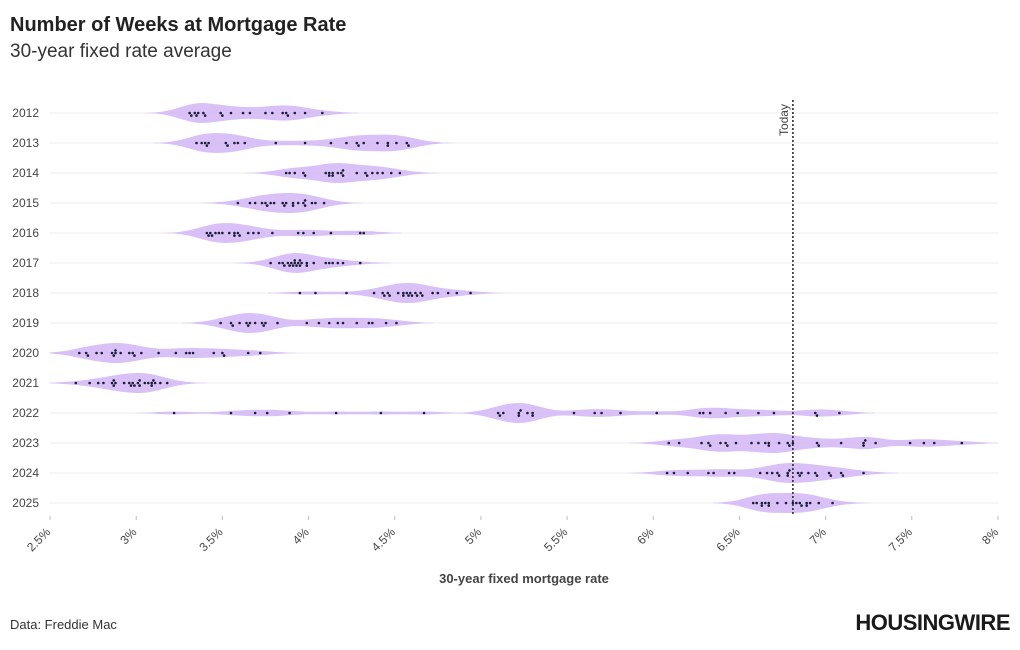 This screenshot has width=1020, height=650. Describe the element at coordinates (818, 536) in the screenshot. I see `x-tick-label: 7%` at that location.